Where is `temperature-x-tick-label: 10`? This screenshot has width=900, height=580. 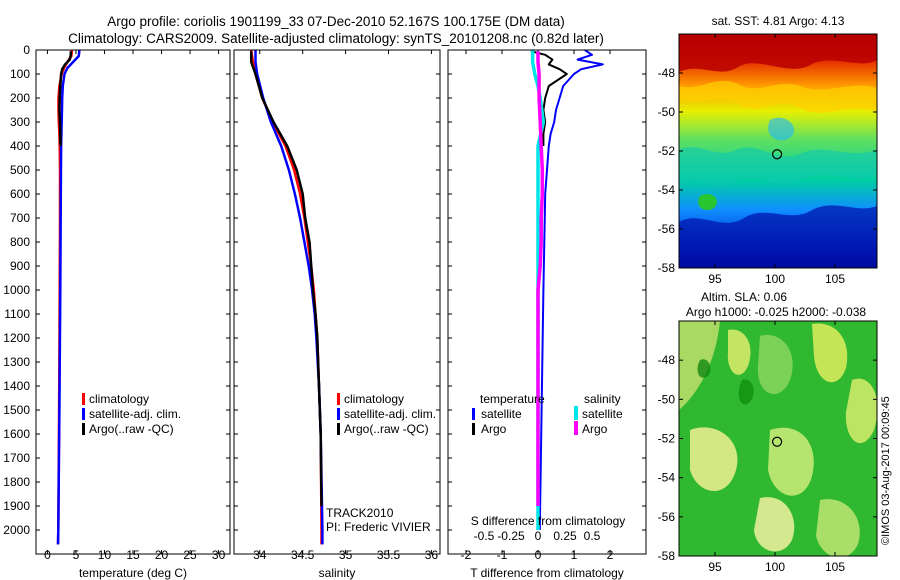
temperature-x-tick-label: 10 is located at coordinates (105, 555).